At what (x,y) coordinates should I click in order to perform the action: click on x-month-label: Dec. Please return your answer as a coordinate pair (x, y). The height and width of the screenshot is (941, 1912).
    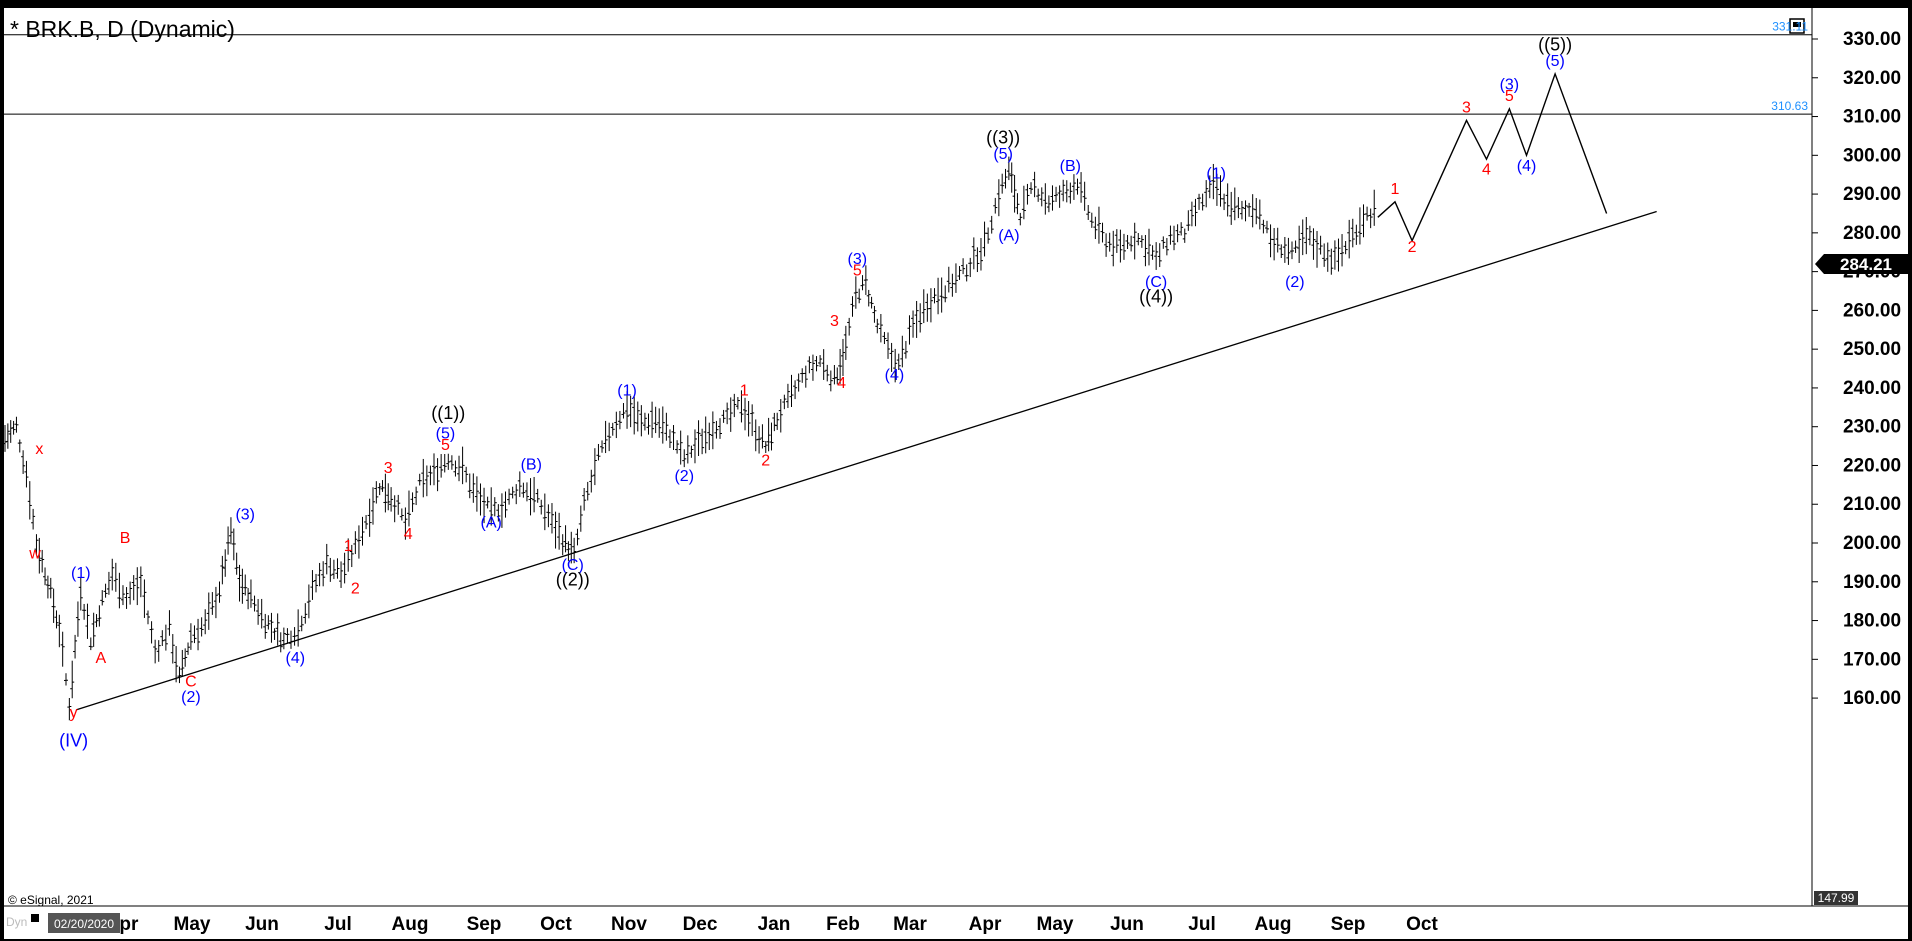
    Looking at the image, I should click on (700, 924).